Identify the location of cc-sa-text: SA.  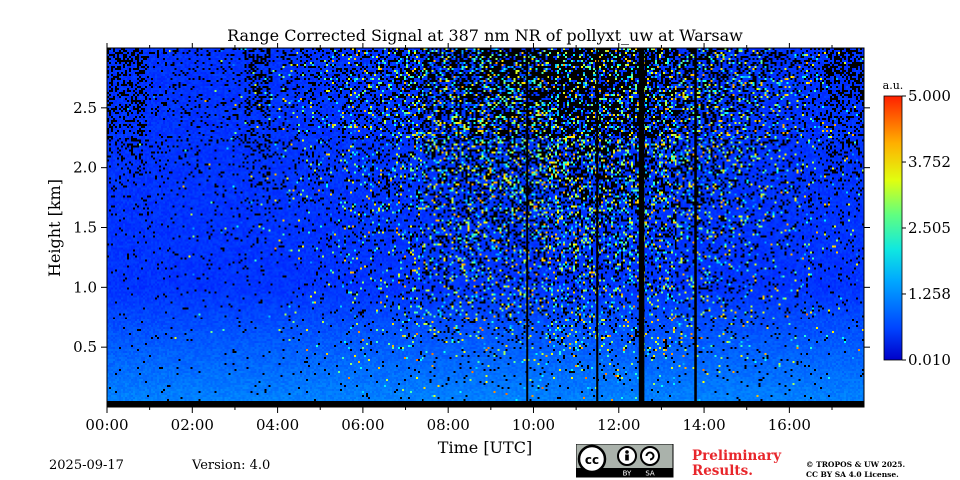
(650, 474).